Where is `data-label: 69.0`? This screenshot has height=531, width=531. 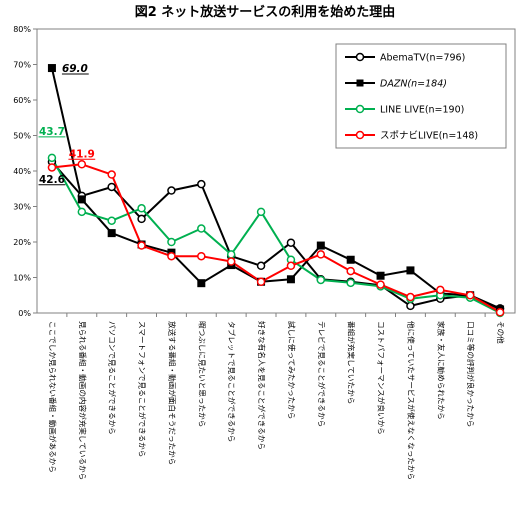
data-label: 69.0 is located at coordinates (75, 69).